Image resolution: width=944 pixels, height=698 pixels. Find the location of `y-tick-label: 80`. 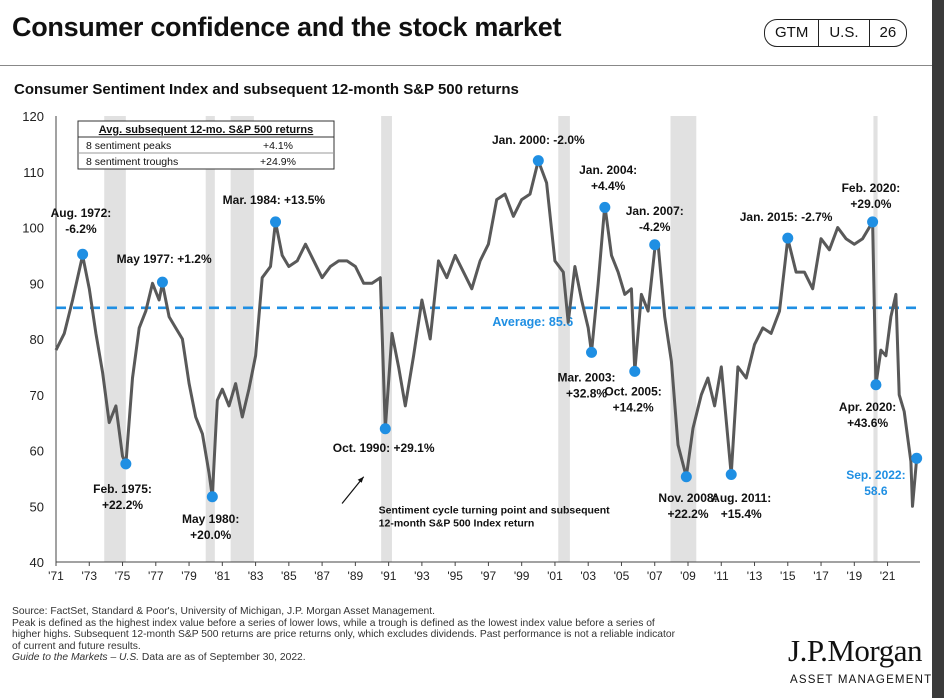

y-tick-label: 80 is located at coordinates (37, 339).